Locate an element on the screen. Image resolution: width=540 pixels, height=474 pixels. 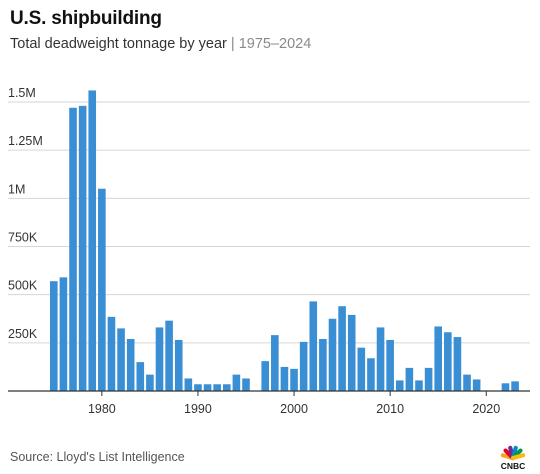
bar-2018 is located at coordinates (467, 382).